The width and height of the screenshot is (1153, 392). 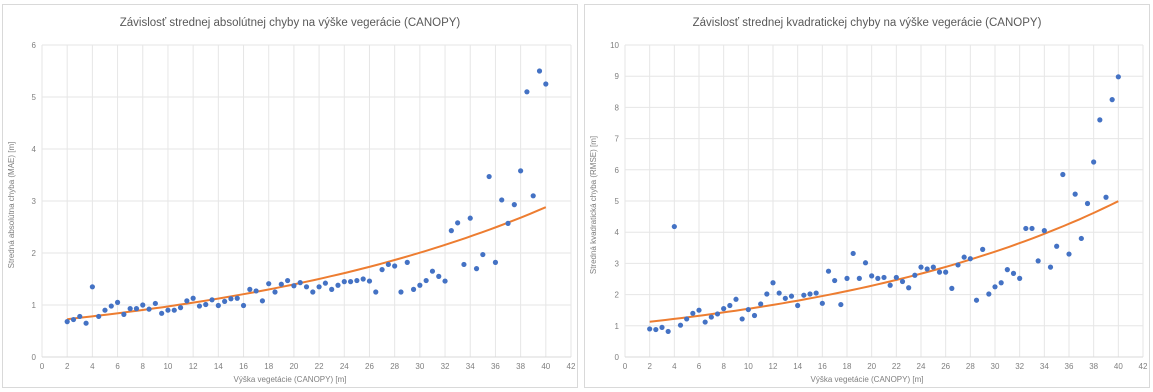 What do you see at coordinates (92, 366) in the screenshot?
I see `x-tick-label: 4` at bounding box center [92, 366].